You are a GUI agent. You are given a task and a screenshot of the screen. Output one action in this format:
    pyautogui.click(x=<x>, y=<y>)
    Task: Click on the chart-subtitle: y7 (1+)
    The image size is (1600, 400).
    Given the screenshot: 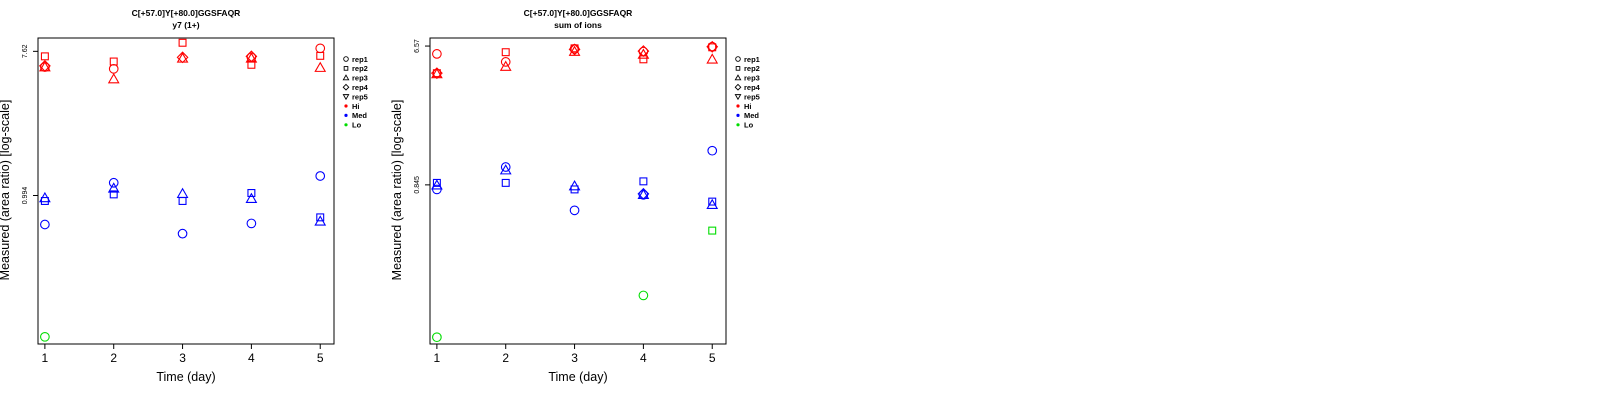 What is the action you would take?
    pyautogui.click(x=185, y=25)
    